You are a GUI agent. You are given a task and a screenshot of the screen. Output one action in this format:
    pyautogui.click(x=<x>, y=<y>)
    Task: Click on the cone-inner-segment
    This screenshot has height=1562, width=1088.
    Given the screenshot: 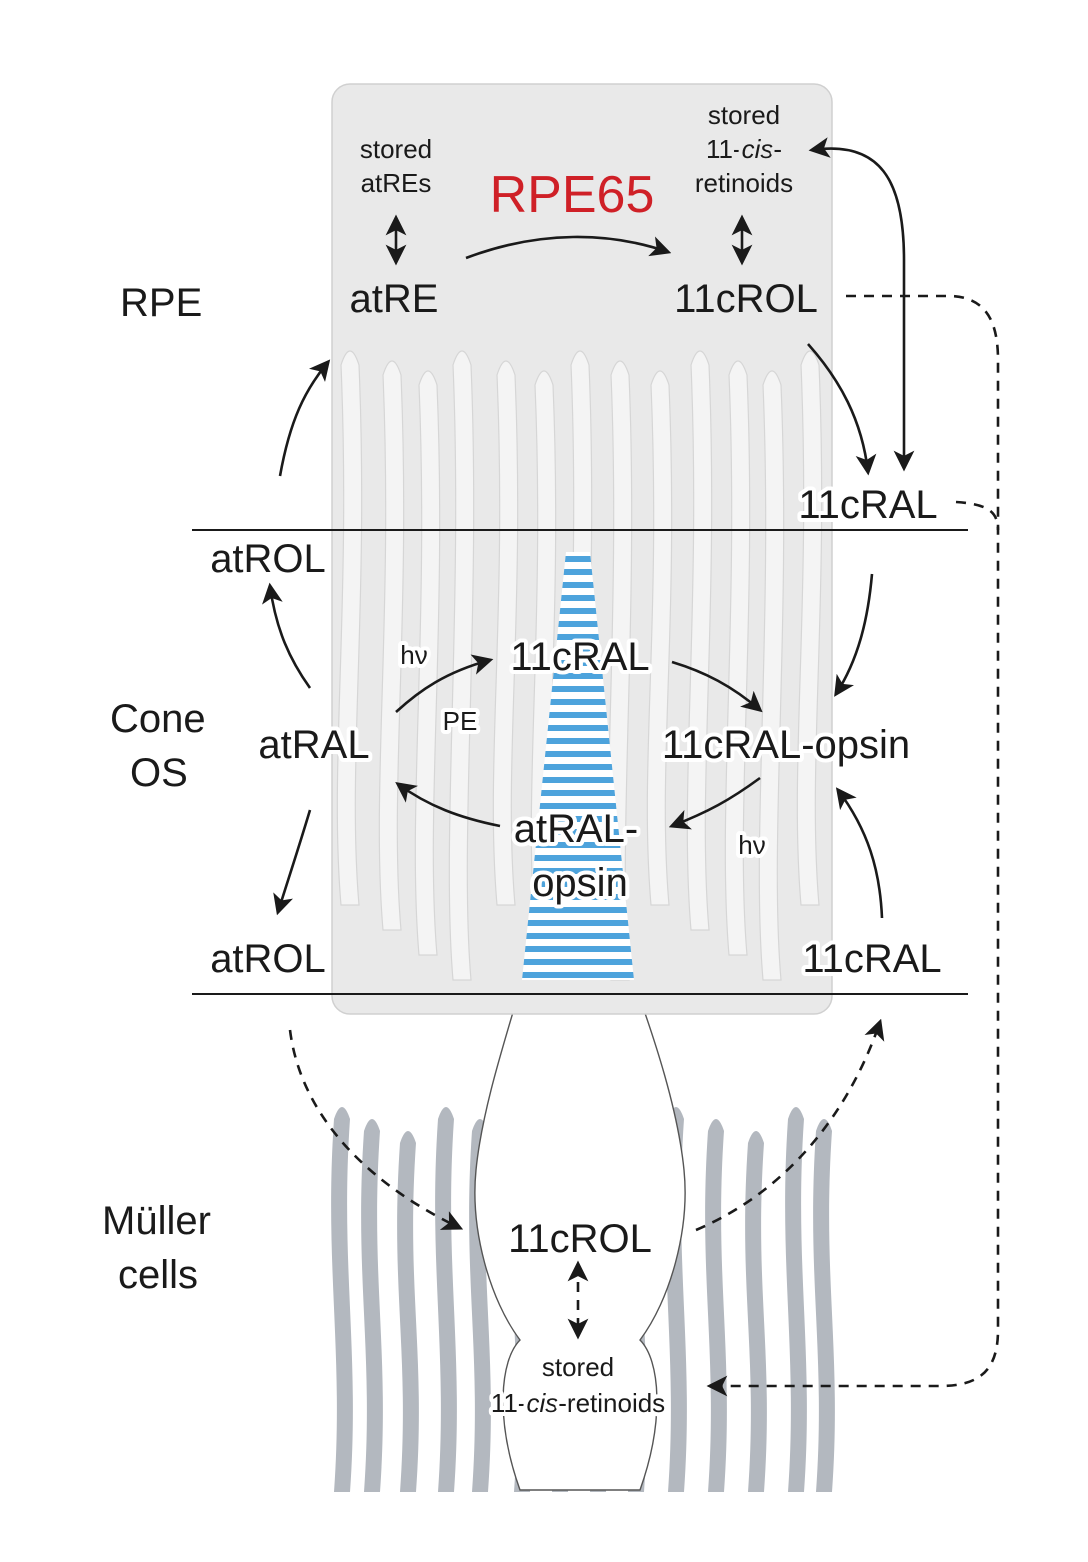 What is the action you would take?
    pyautogui.click(x=580, y=1236)
    